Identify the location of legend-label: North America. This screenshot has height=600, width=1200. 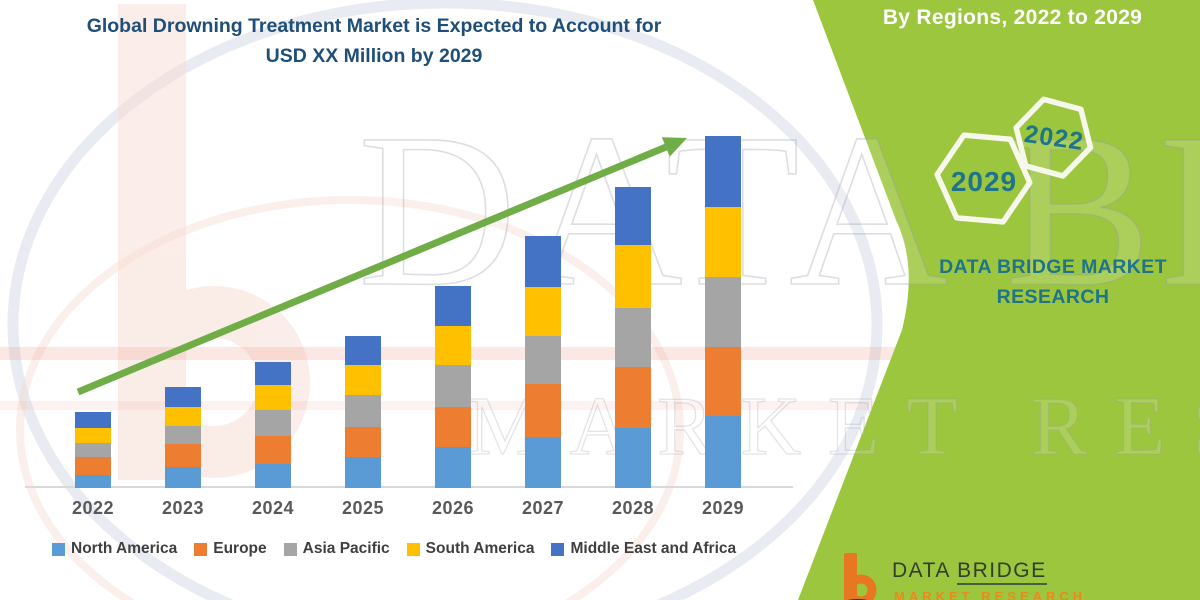
(124, 548).